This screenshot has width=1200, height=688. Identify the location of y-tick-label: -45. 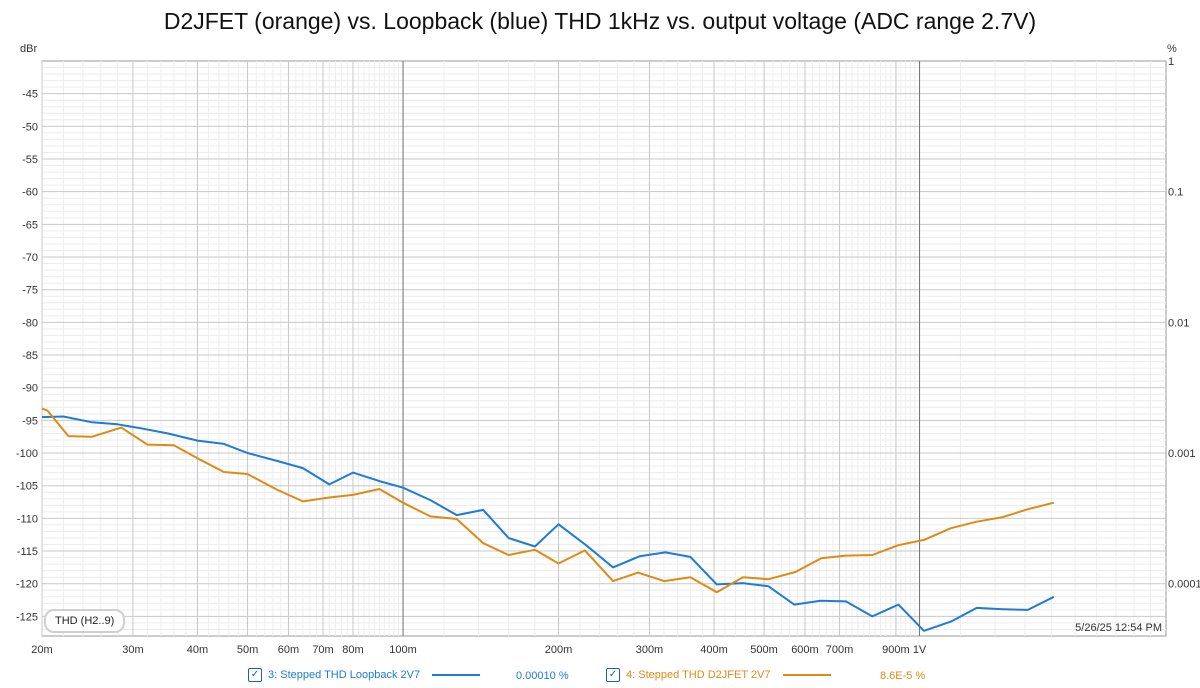
(30, 95).